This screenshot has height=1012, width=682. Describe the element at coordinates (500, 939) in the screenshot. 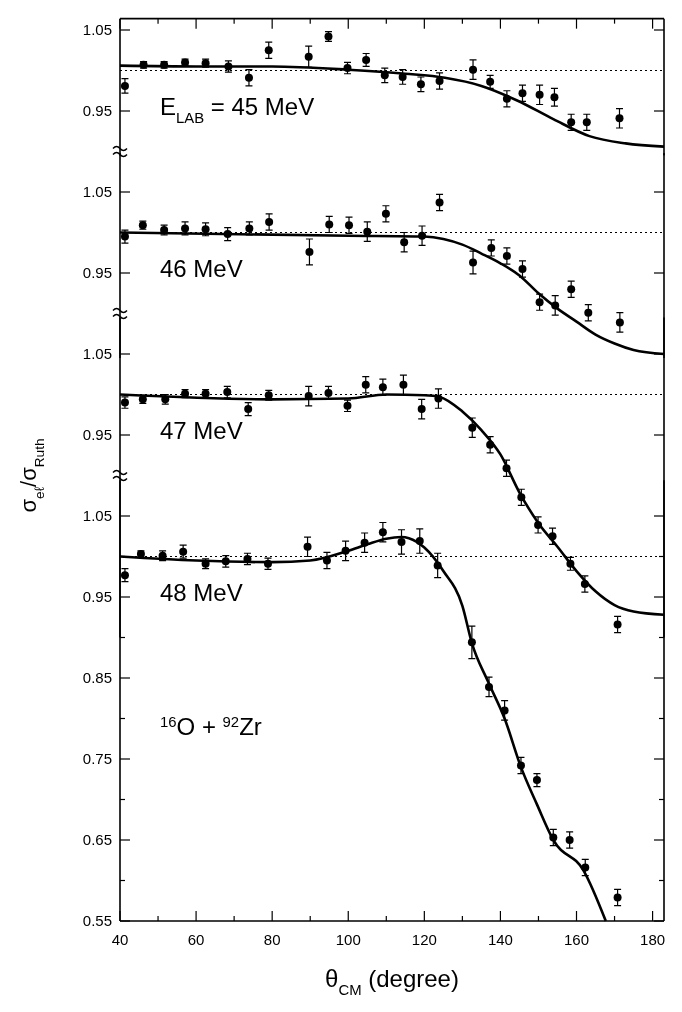

I see `x-tick-label: 140` at that location.